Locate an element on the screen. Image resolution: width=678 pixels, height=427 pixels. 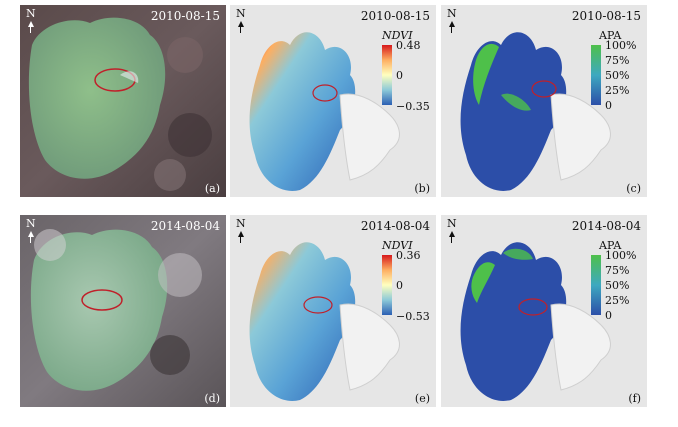
legend-tick-max: 0.48 is located at coordinates (408, 45).